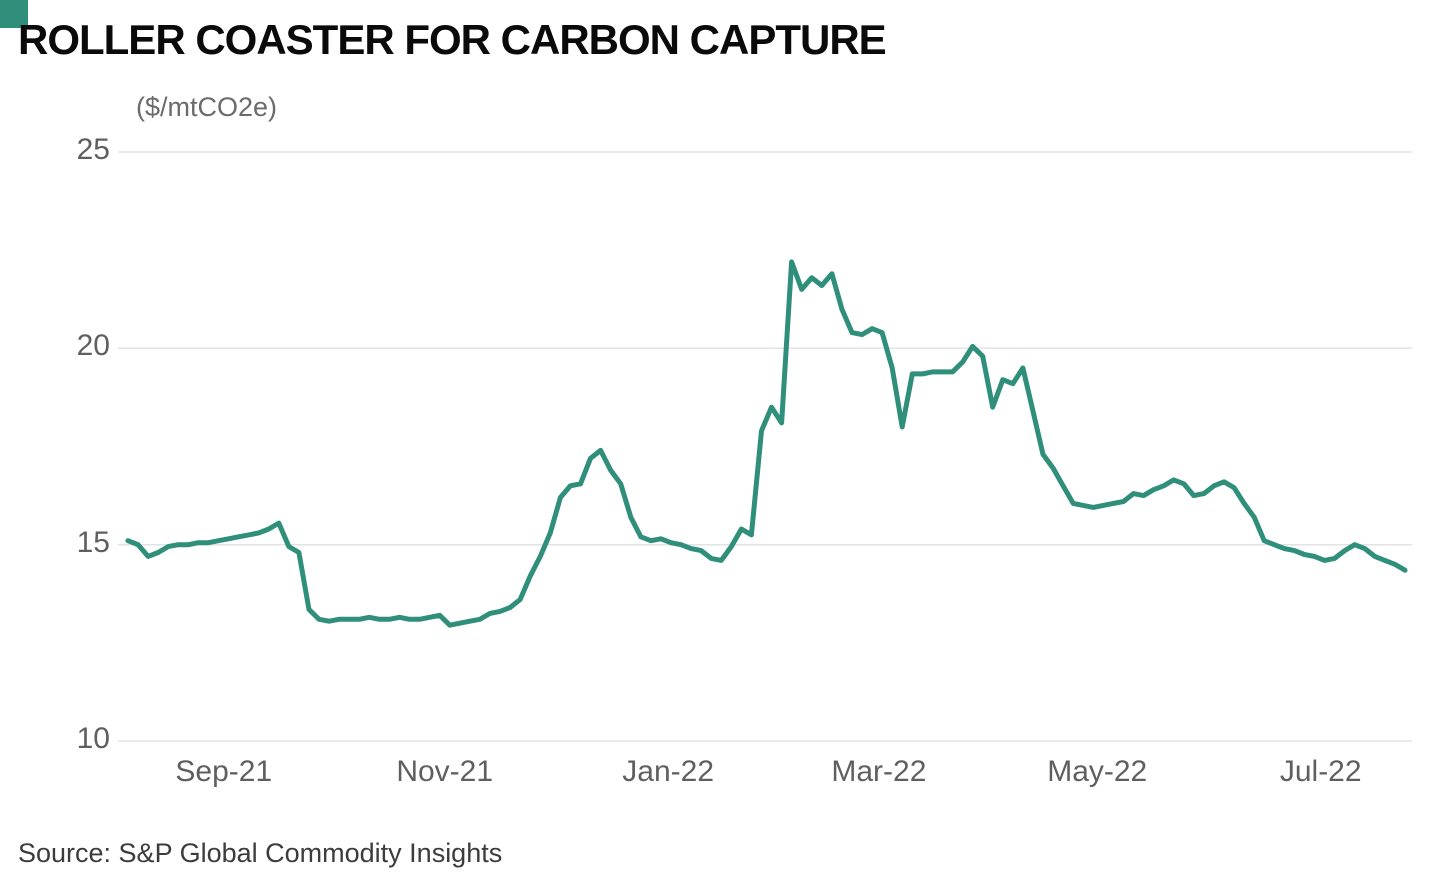  I want to click on x-tick-label: Jan-22, so click(668, 771).